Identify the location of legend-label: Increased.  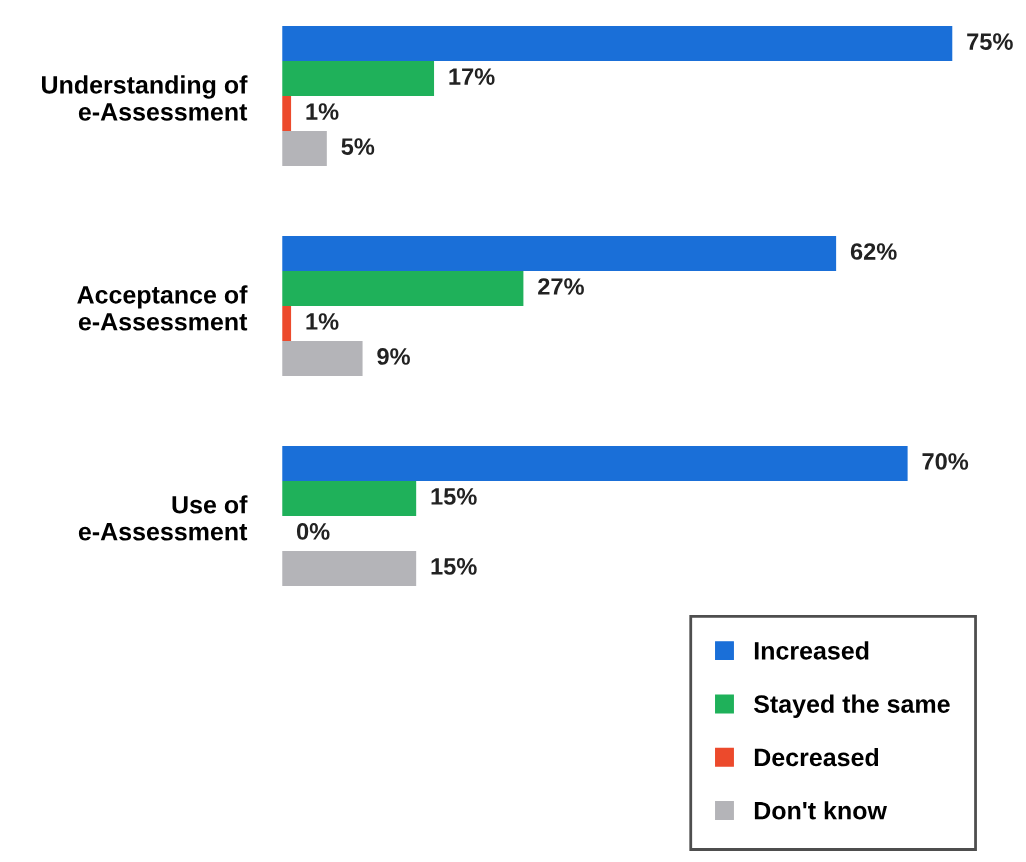
(811, 650).